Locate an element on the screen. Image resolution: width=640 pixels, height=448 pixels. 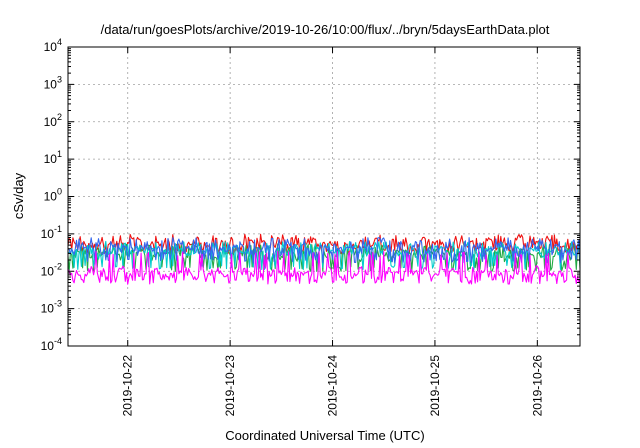
x-tick-label: 2019-10-22 is located at coordinates (128, 386).